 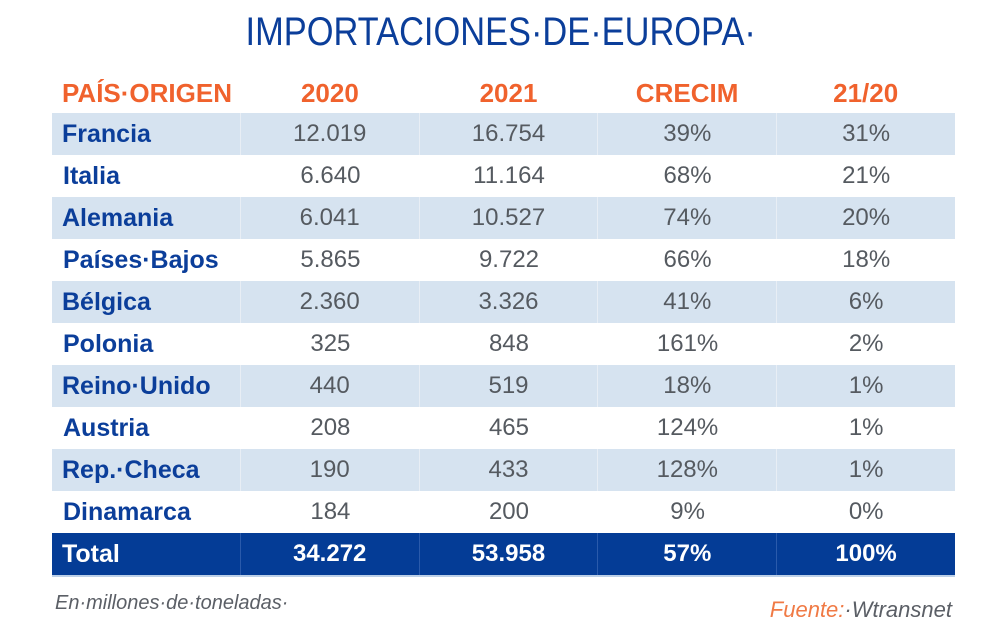 I want to click on growth-cell: 39%, so click(x=686, y=134).